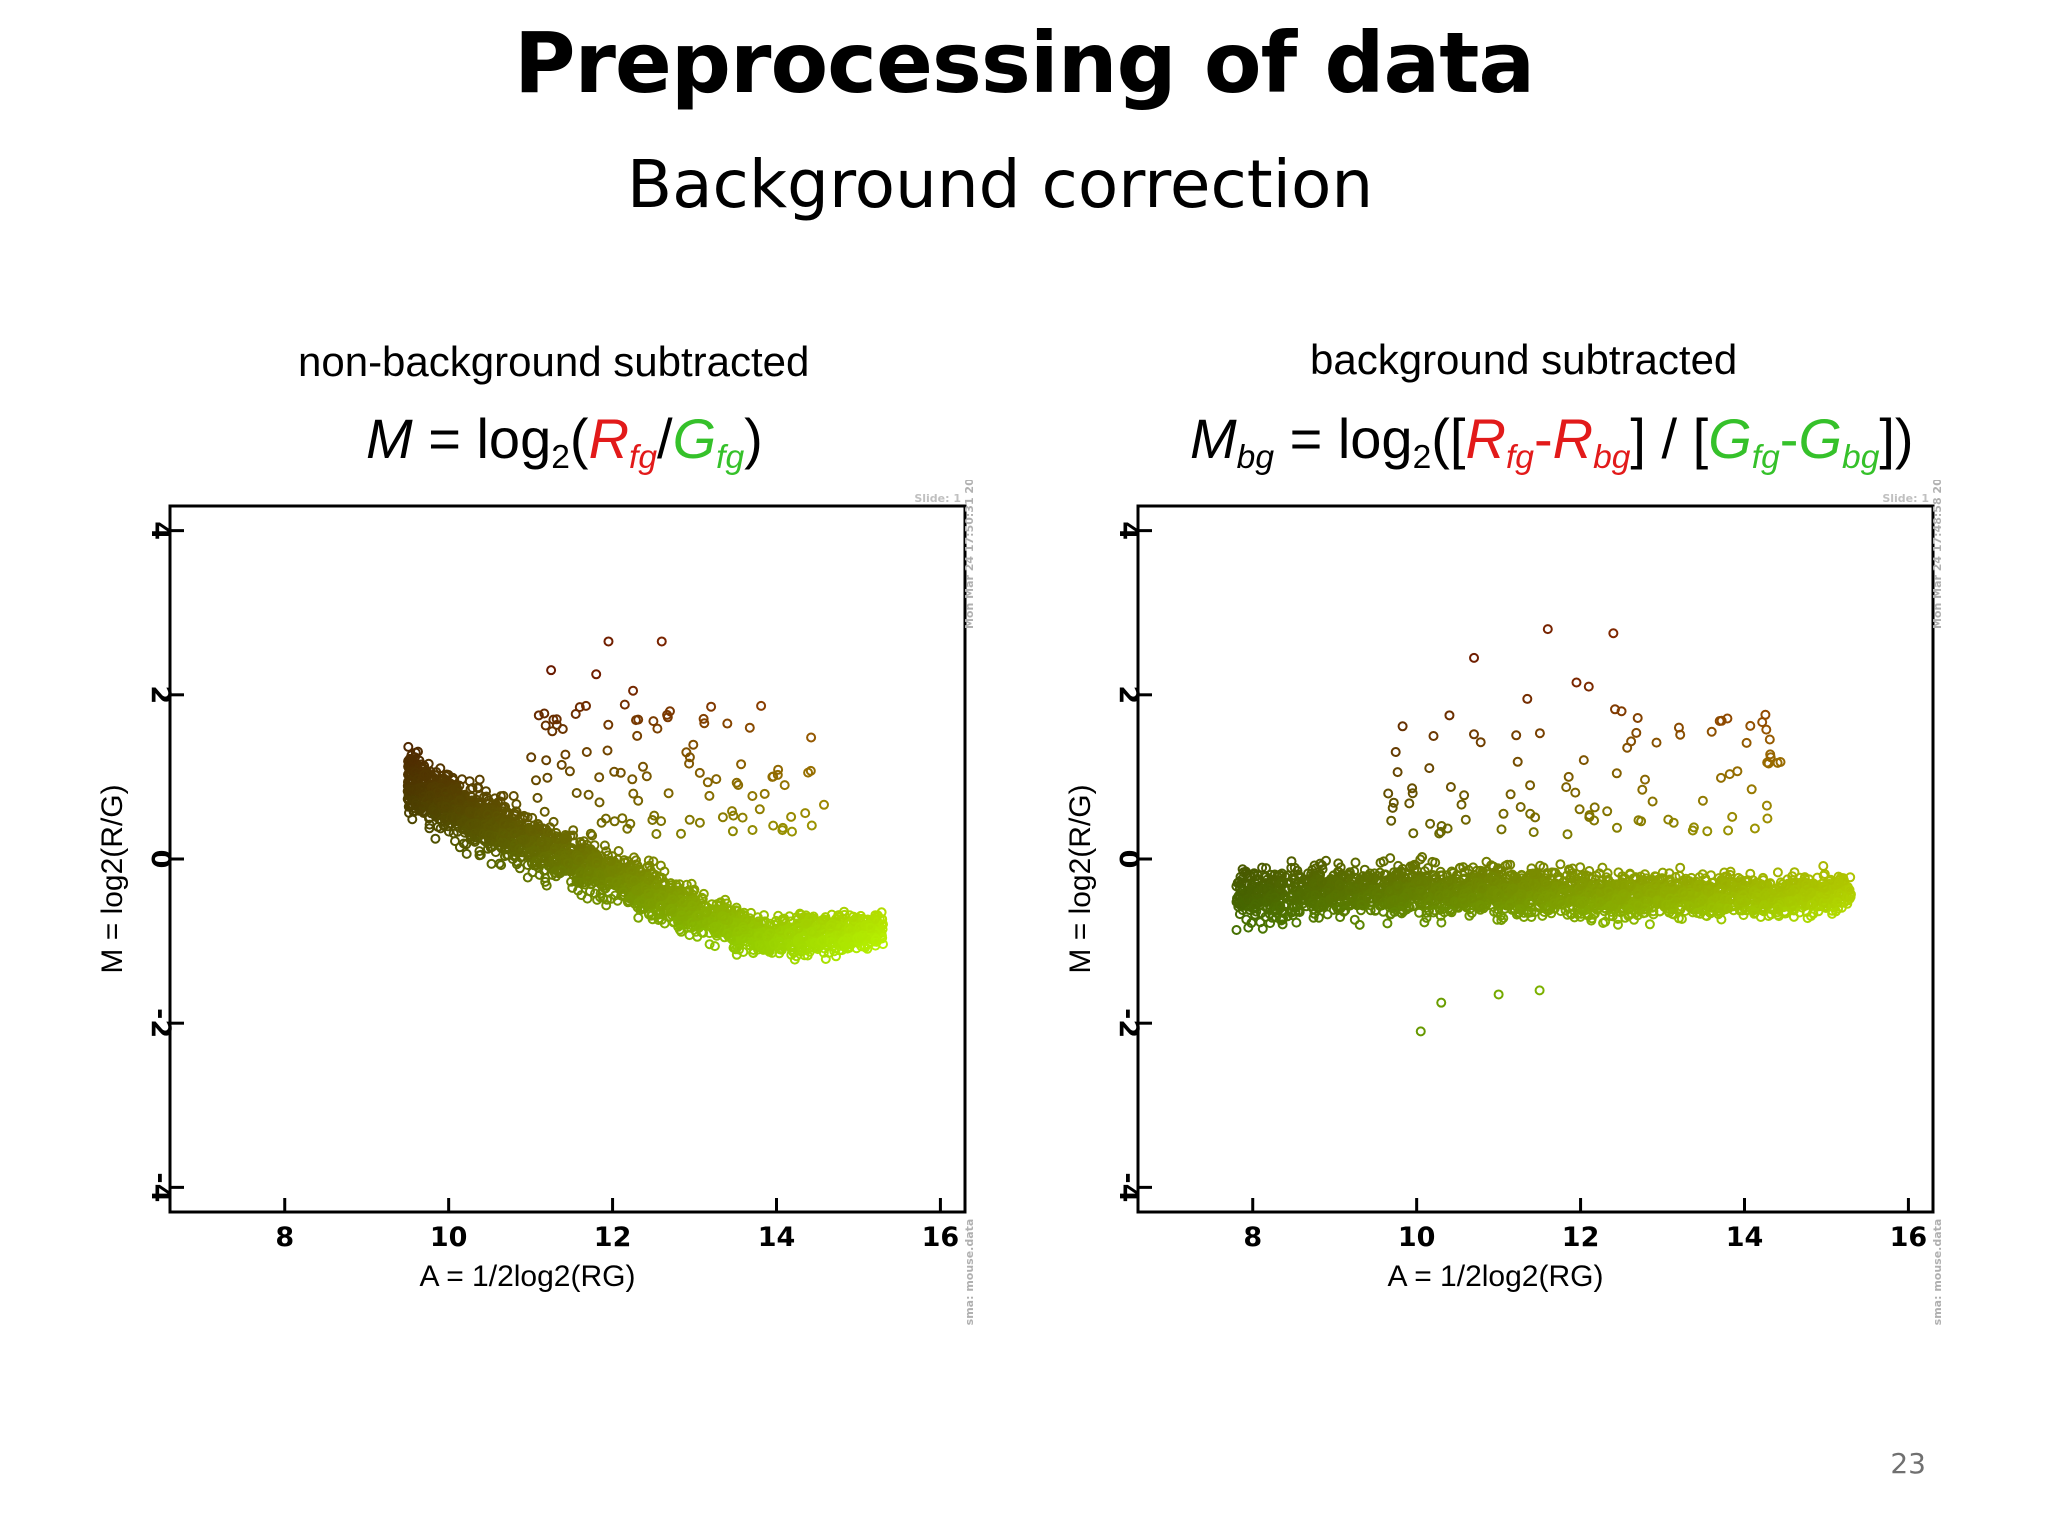 The image size is (2048, 1536). I want to click on formula-m: M, so click(389, 438).